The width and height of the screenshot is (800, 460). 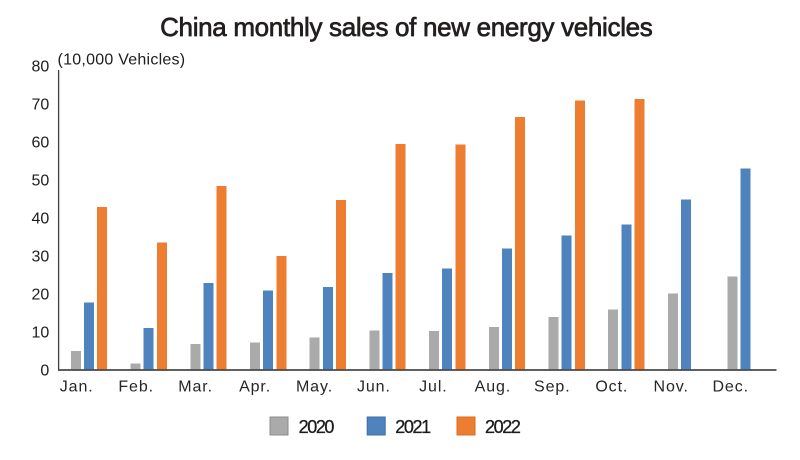 What do you see at coordinates (122, 59) in the screenshot?
I see `svg-text: (10,000 Vehicles)` at bounding box center [122, 59].